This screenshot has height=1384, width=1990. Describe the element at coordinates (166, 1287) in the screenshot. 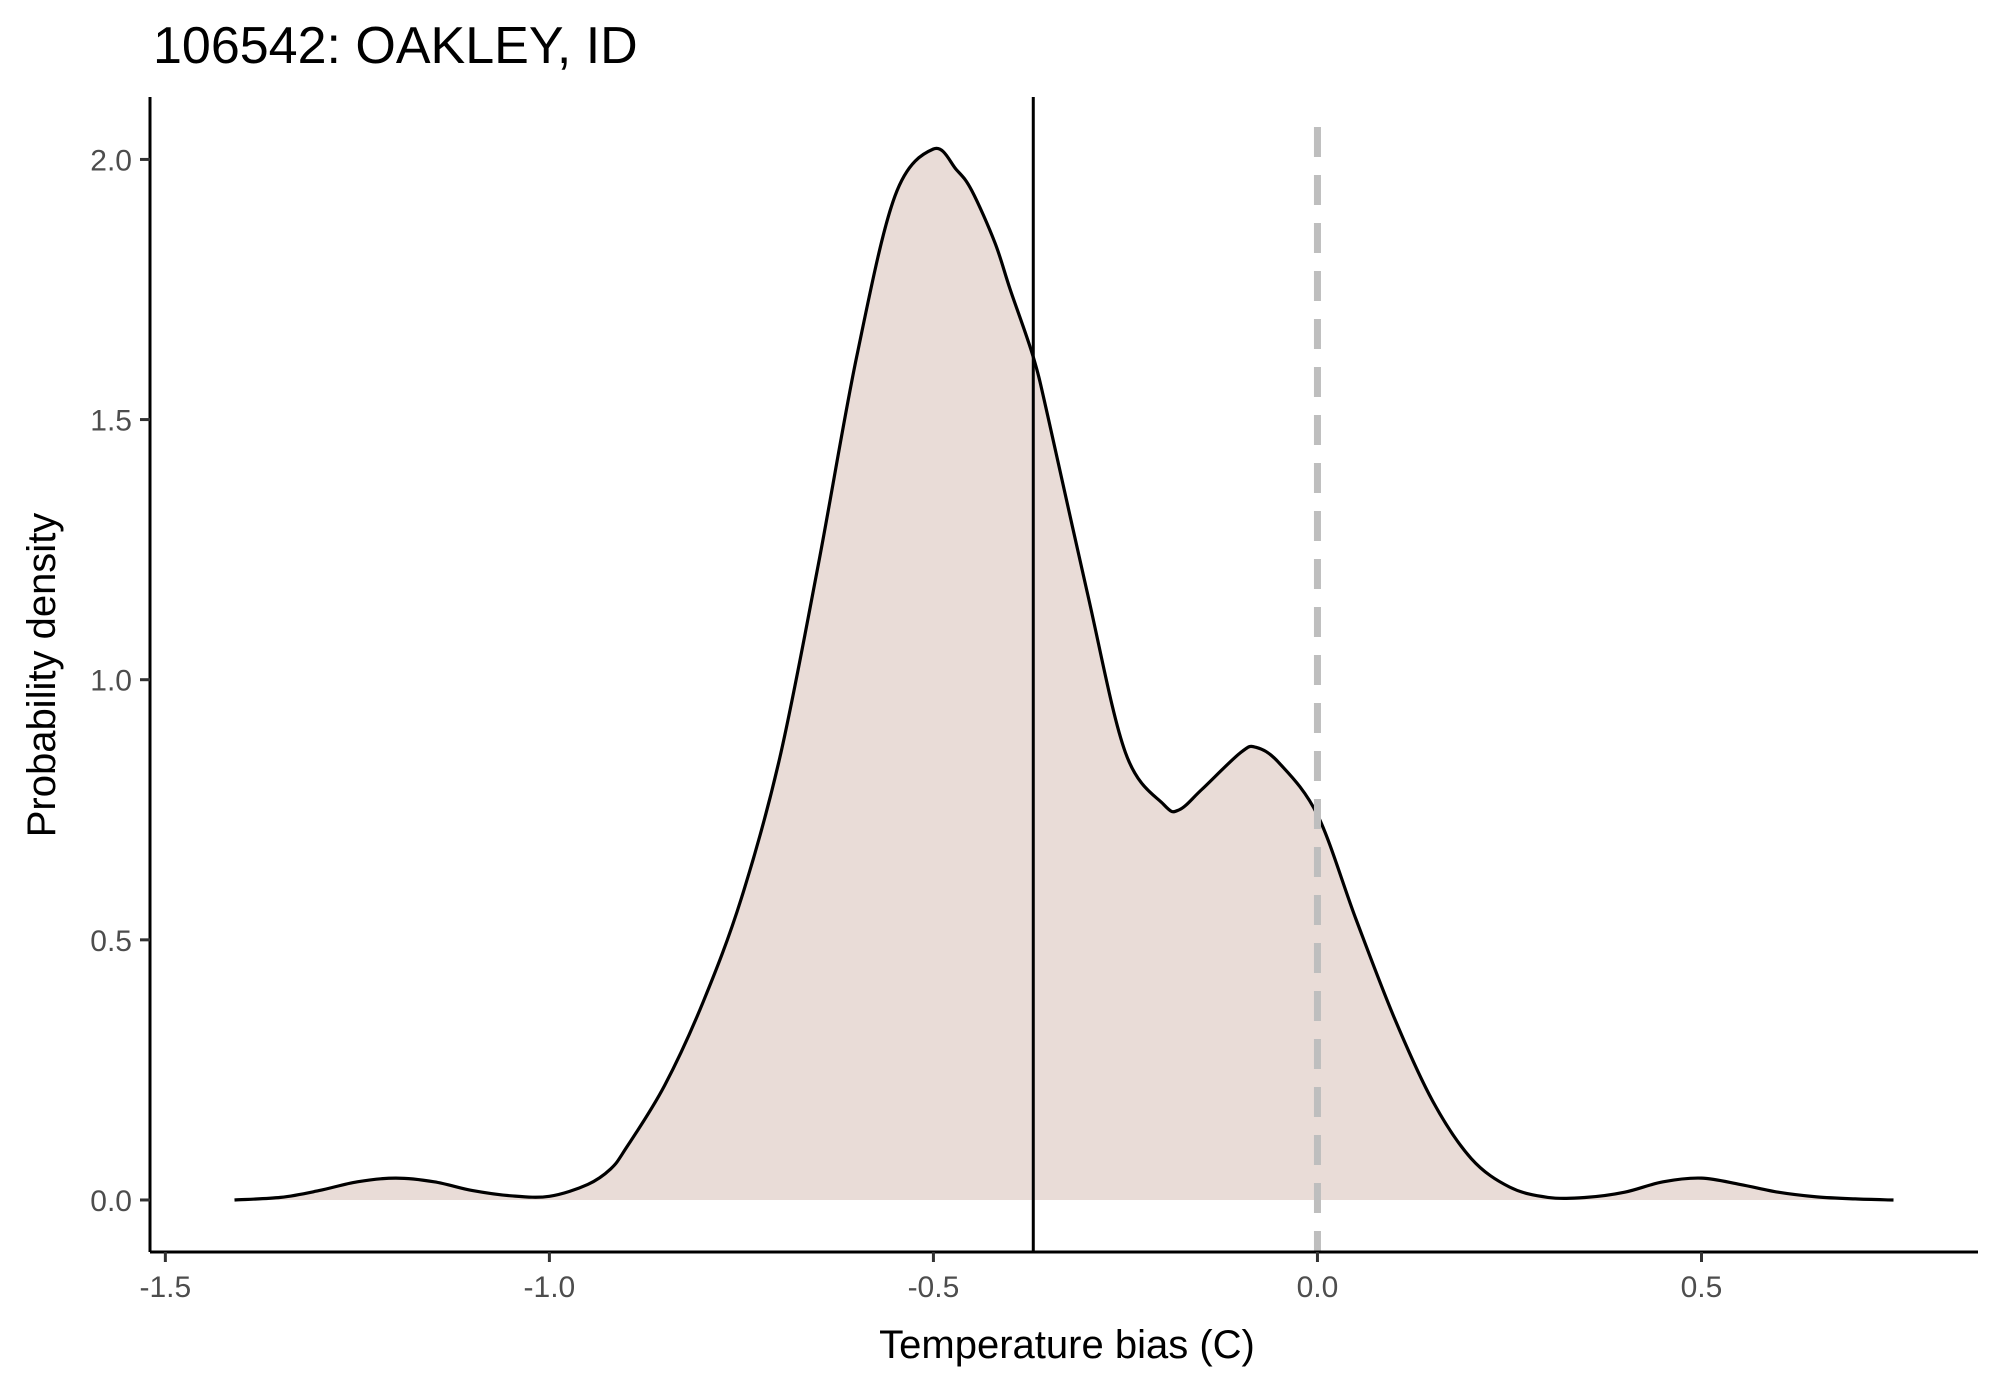

I see `x-tick-label: -1.5` at that location.